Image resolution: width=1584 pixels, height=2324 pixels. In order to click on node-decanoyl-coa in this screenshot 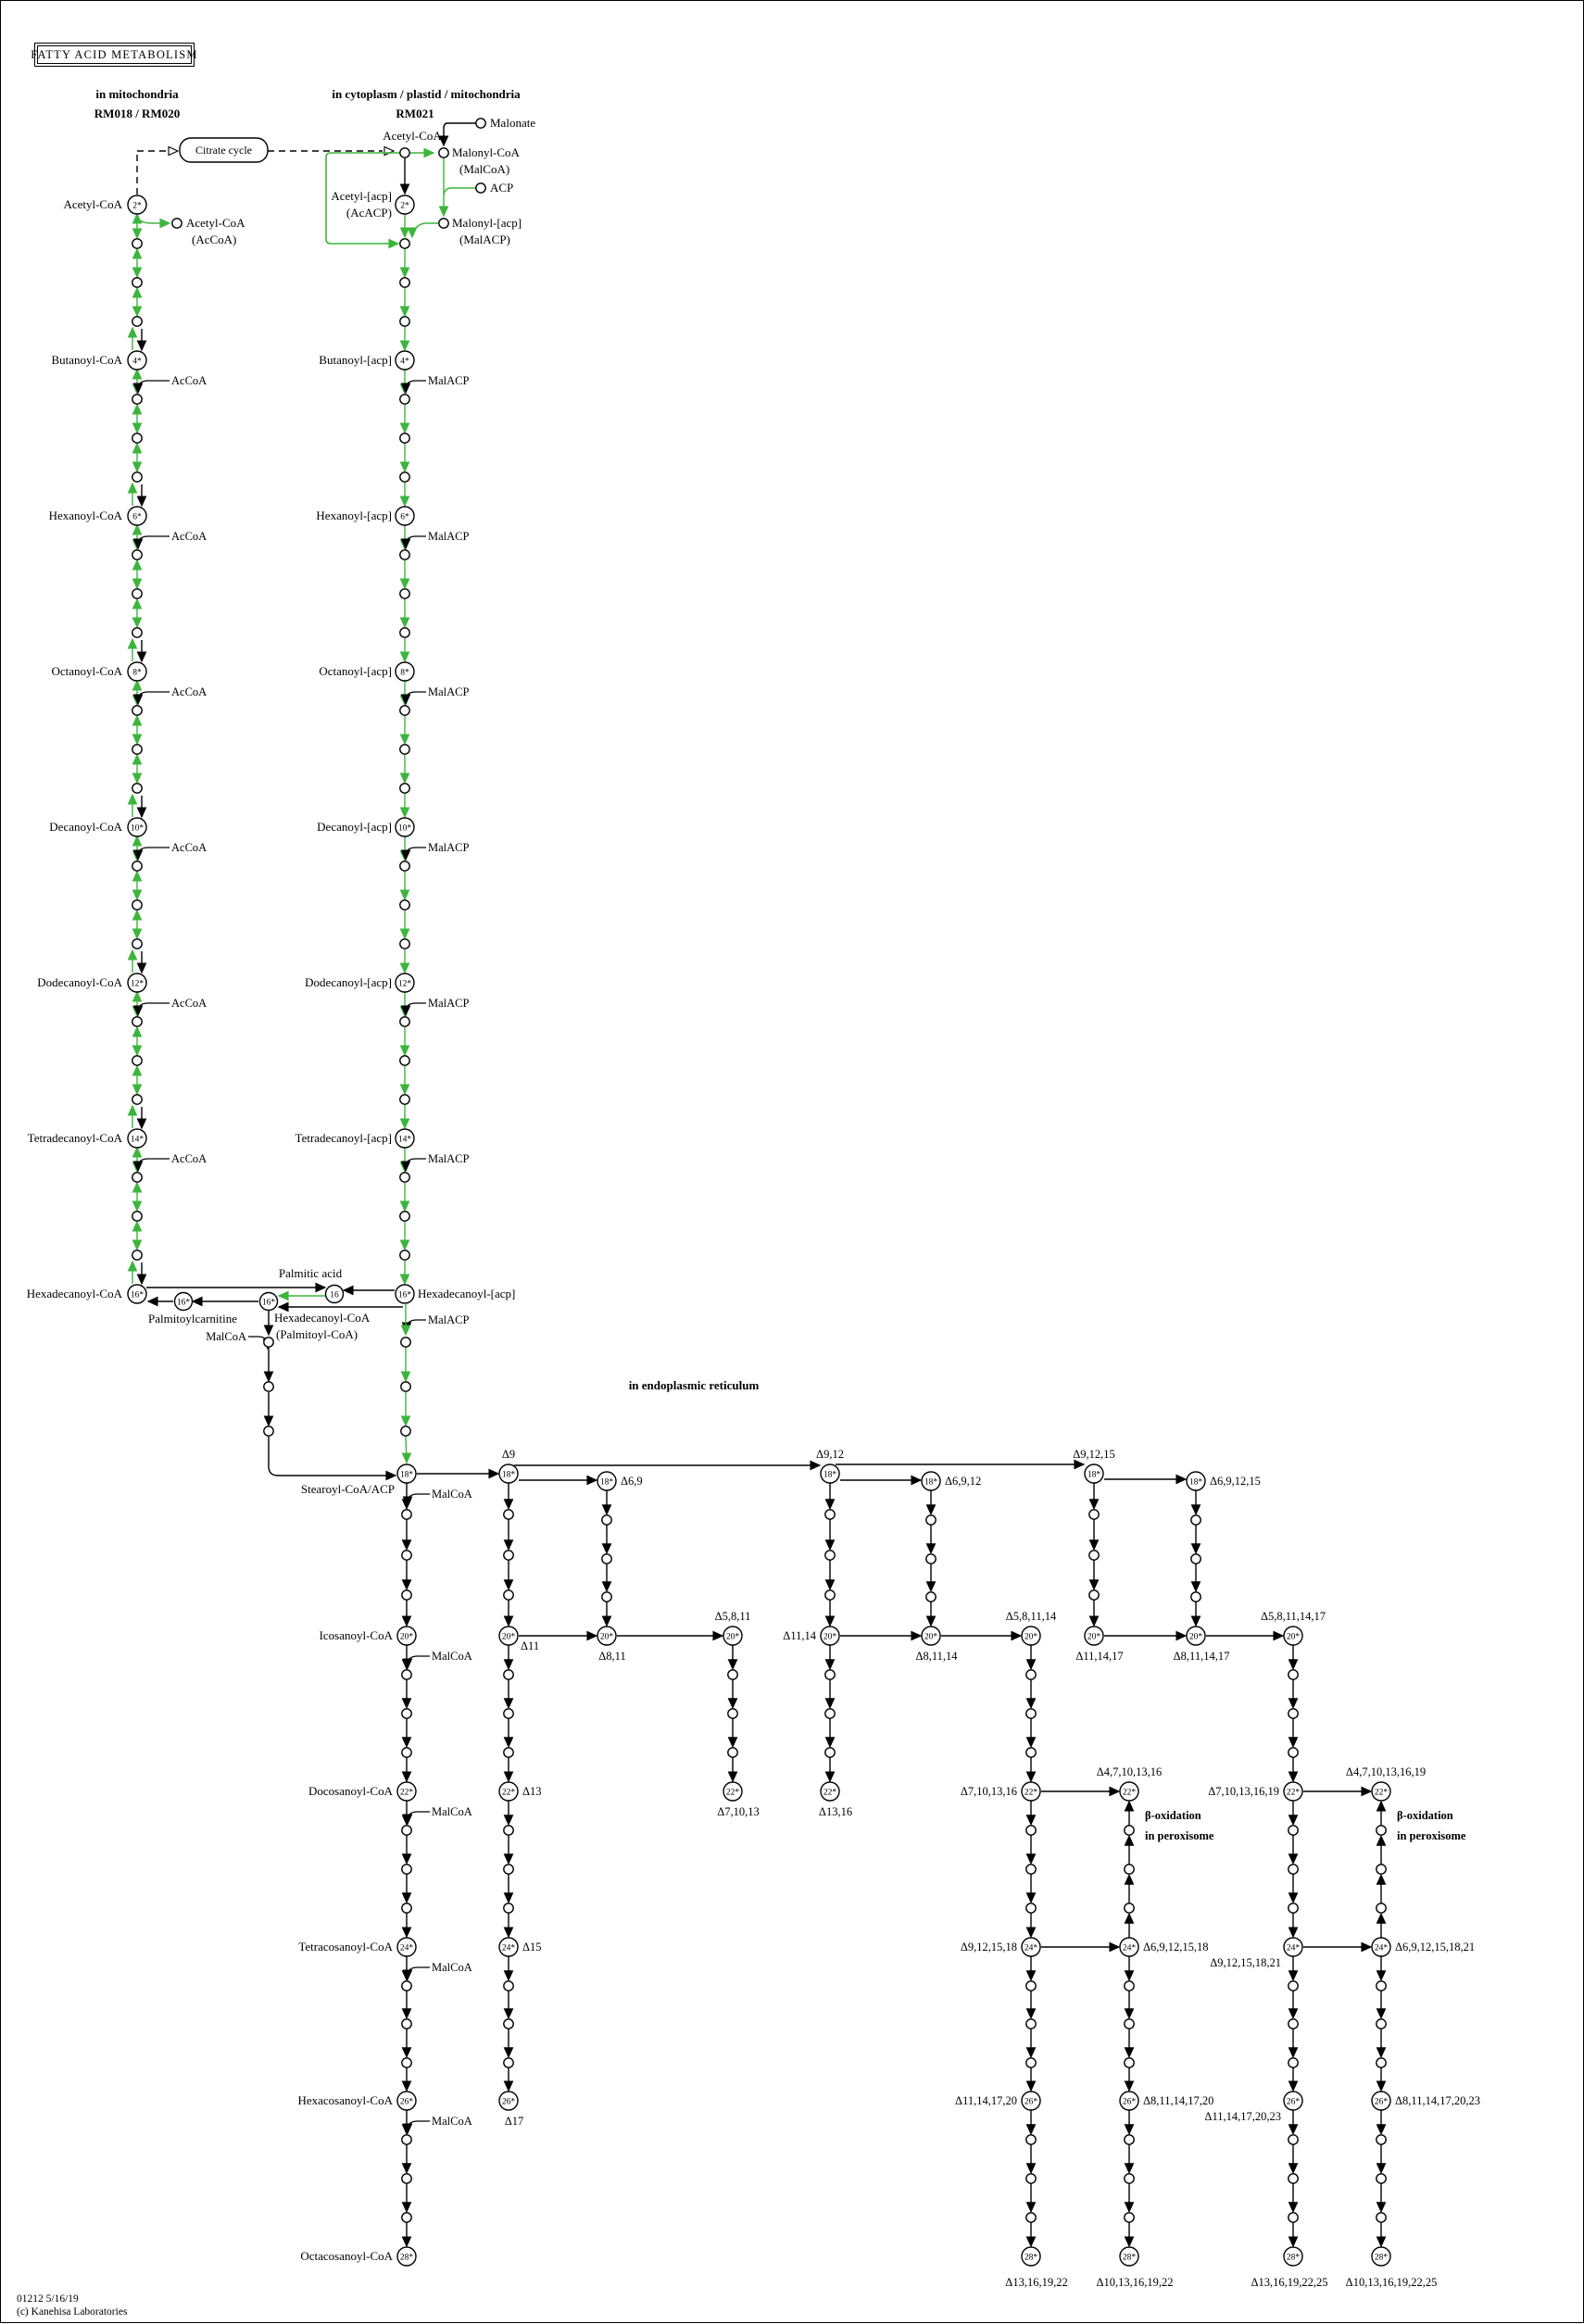, I will do `click(137, 827)`.